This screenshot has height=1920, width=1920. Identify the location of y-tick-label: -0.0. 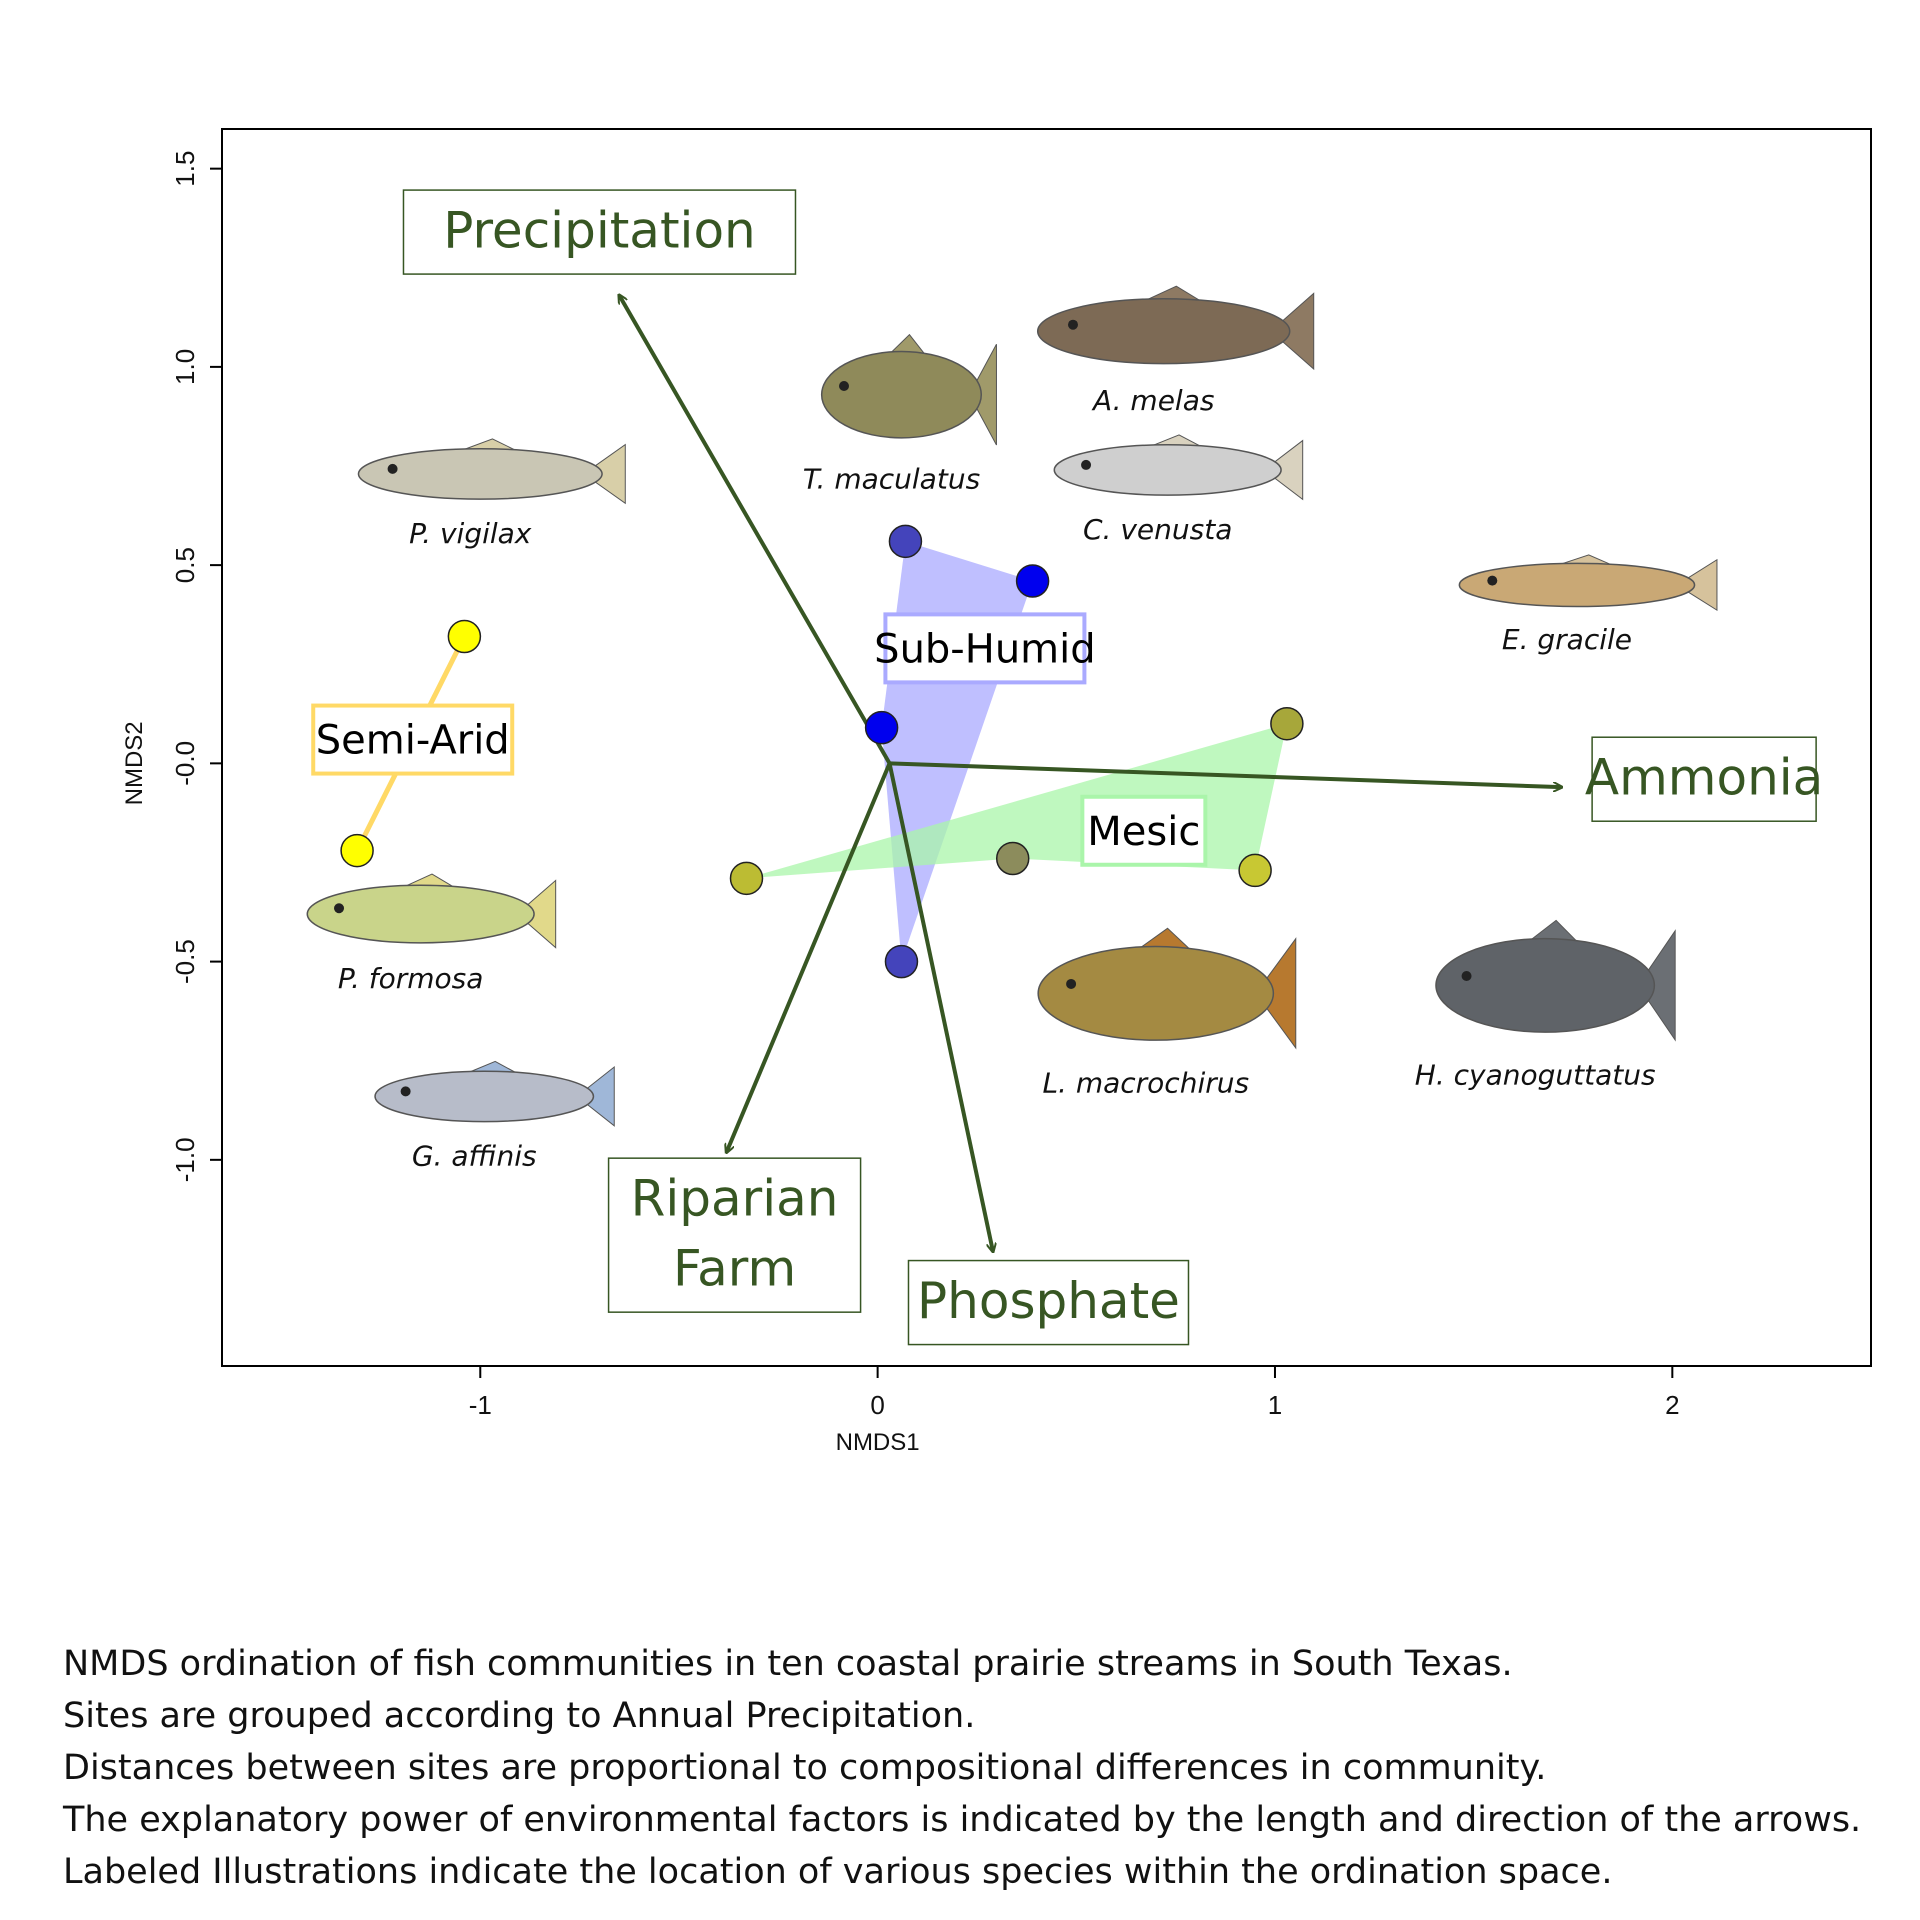
(185, 763).